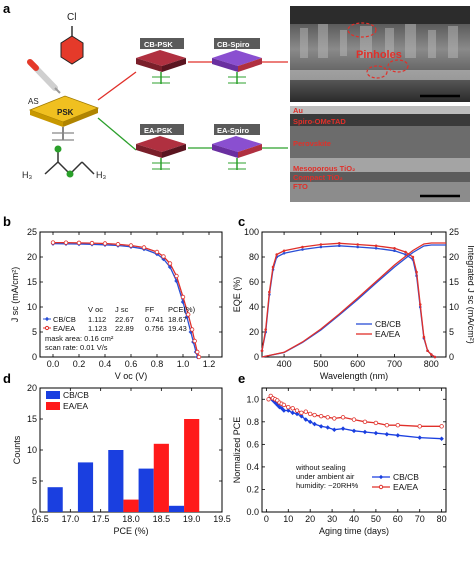 The height and width of the screenshot is (568, 474). What do you see at coordinates (254, 257) in the screenshot?
I see `y-tick-label: 80` at bounding box center [254, 257].